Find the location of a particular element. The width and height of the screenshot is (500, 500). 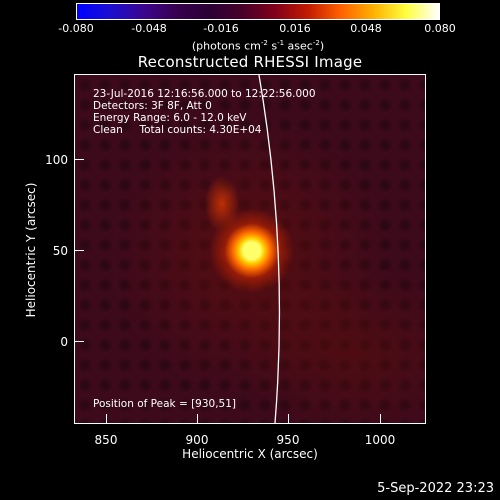

y-tick-label: 50 is located at coordinates (60, 251).